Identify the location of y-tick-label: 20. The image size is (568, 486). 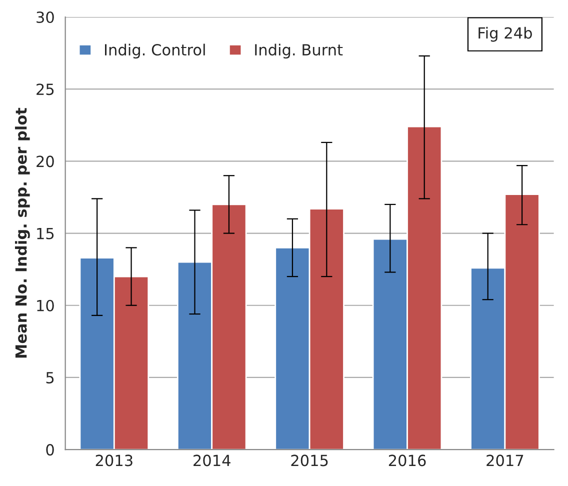
(45, 162).